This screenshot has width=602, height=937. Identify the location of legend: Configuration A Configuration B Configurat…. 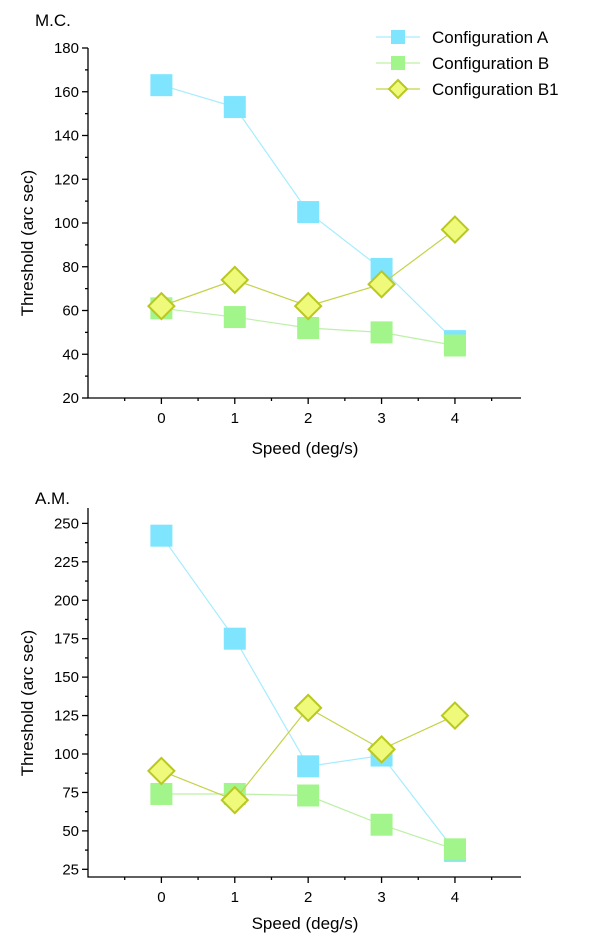
(467, 64).